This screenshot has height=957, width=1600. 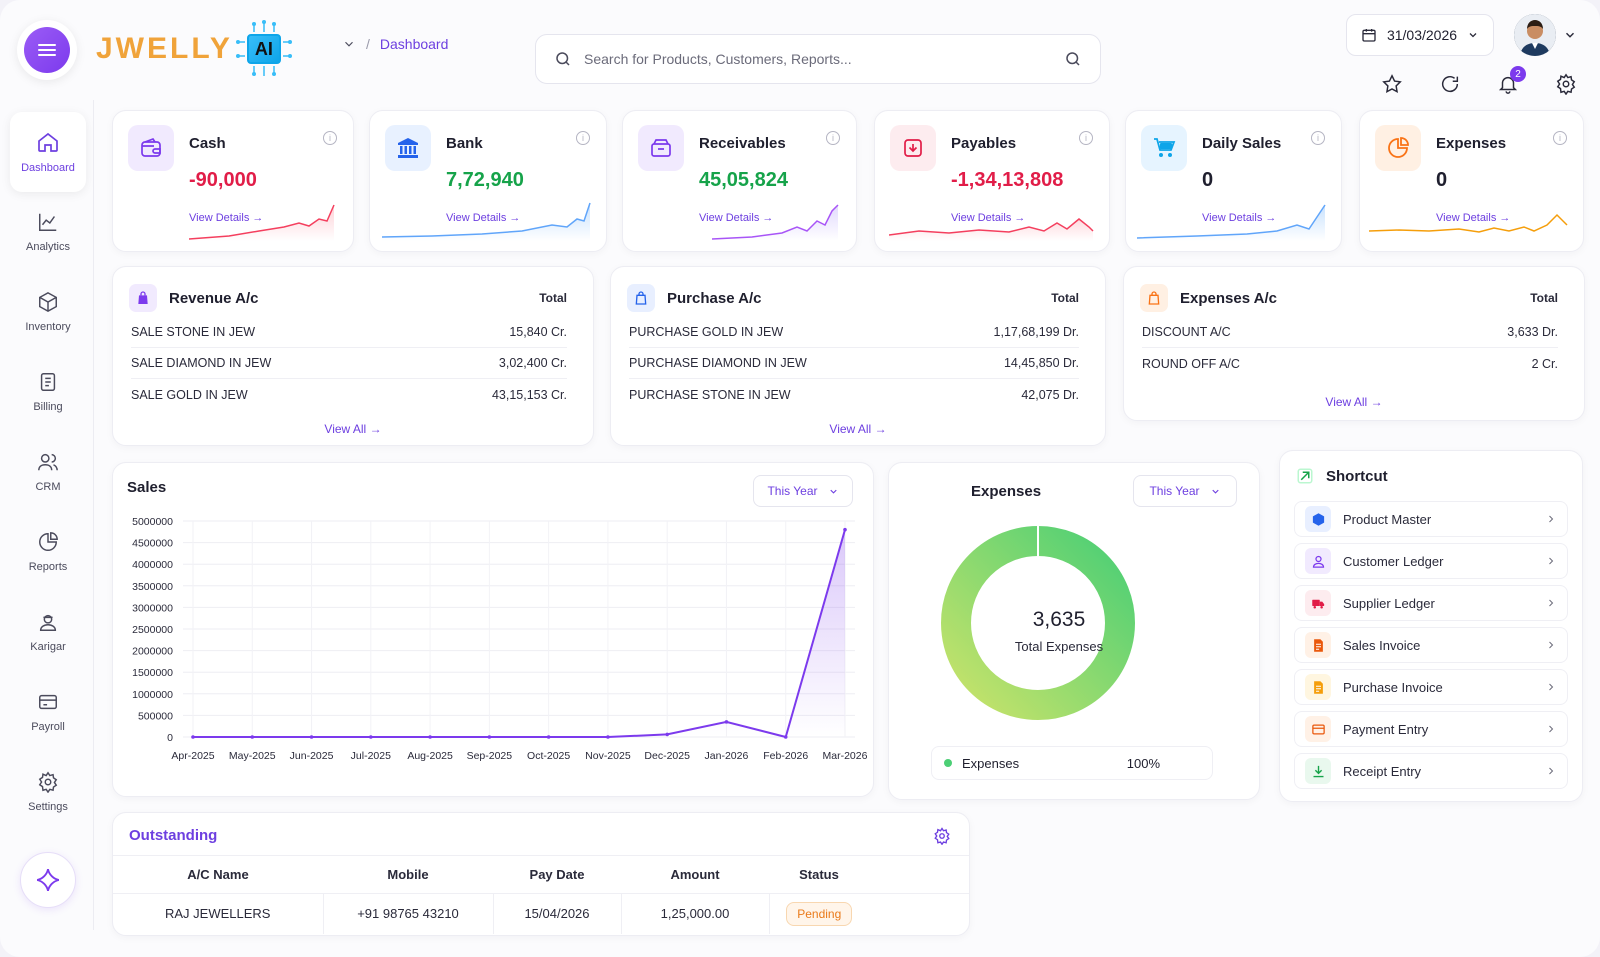 What do you see at coordinates (1471, 181) in the screenshot?
I see `kpi-card-expenses: Expenses 0 View Details → i` at bounding box center [1471, 181].